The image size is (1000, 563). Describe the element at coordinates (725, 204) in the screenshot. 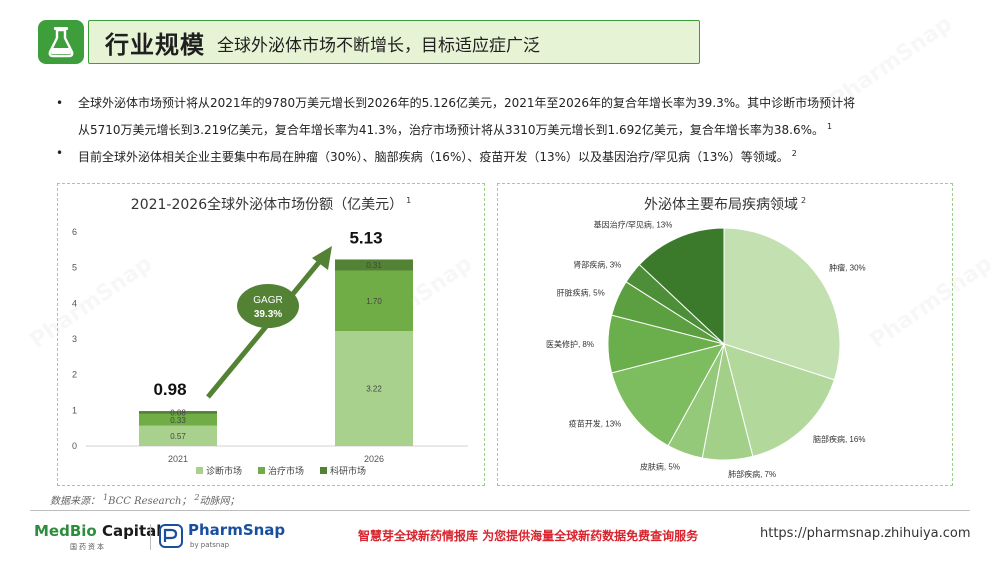

I see `pie-chart-title: 外泌体主要布局疾病领域 2` at that location.